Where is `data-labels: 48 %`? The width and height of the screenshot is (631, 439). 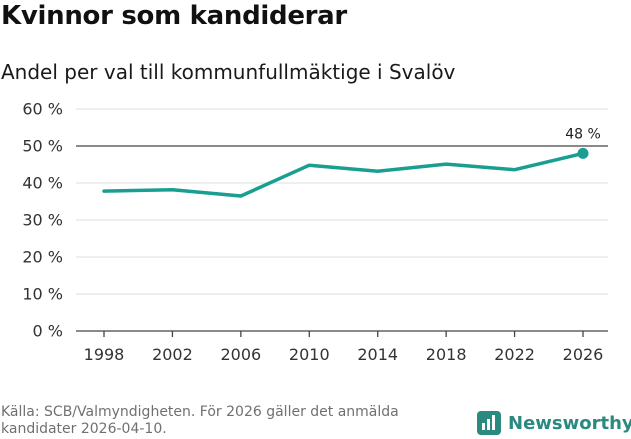
data-labels: 48 % is located at coordinates (583, 134).